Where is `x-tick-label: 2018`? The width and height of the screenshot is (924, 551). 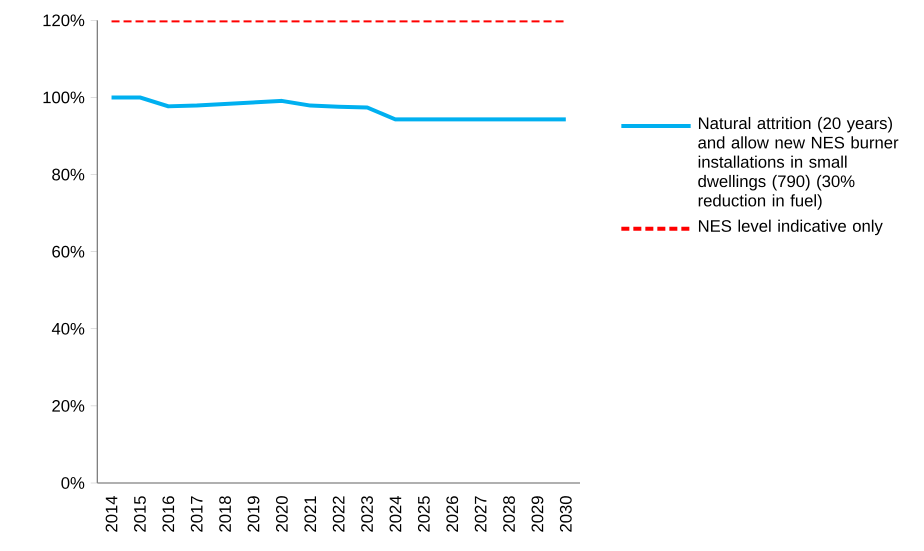
x-tick-label: 2018 is located at coordinates (225, 514).